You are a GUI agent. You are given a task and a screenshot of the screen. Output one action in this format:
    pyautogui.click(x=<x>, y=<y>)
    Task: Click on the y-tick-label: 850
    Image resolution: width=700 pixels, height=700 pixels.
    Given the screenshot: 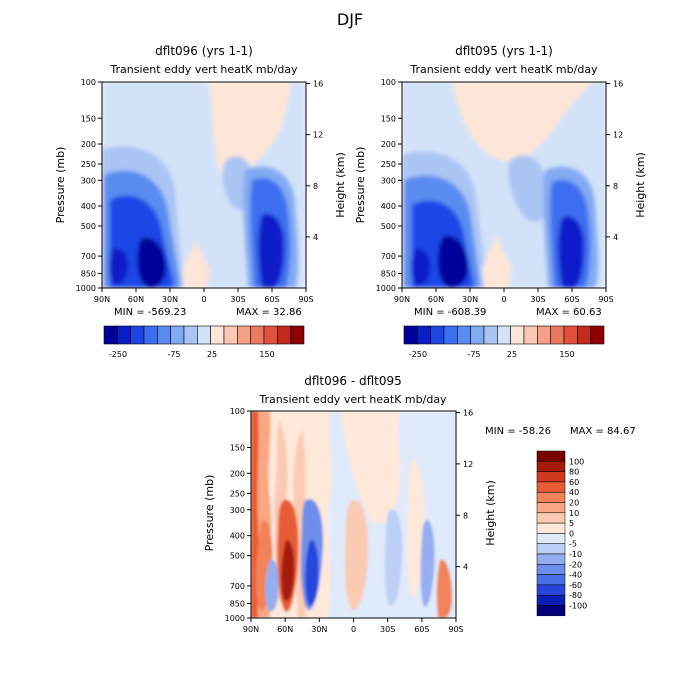 What is the action you would take?
    pyautogui.click(x=88, y=273)
    